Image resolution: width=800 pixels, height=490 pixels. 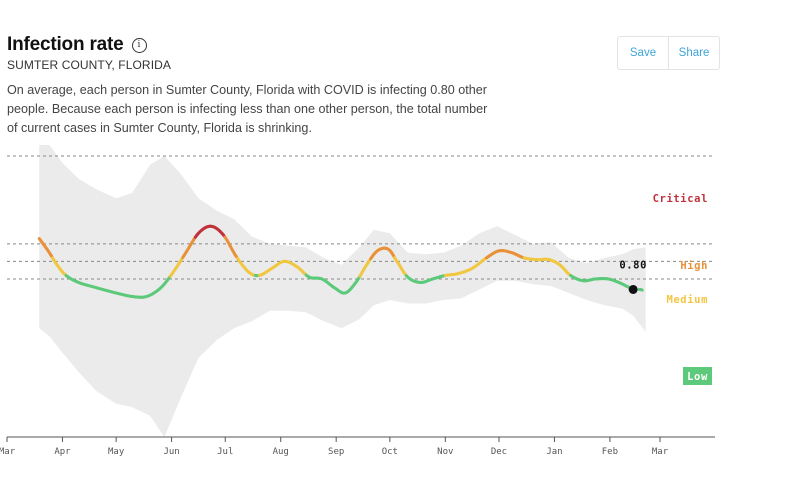 I want to click on zone-label-low: Low, so click(x=697, y=377).